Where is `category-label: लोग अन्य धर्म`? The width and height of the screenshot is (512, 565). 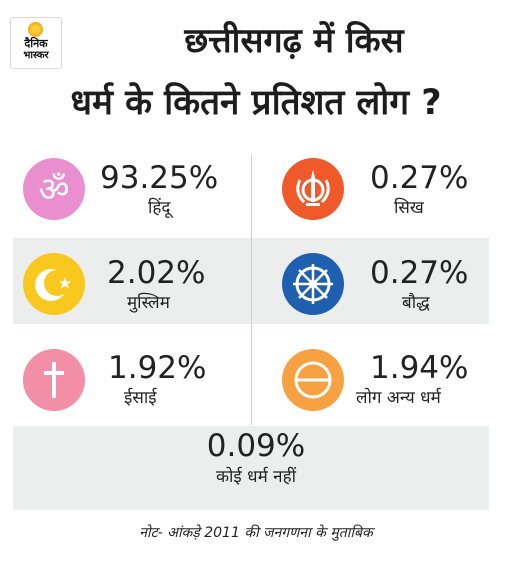
category-label: लोग अन्य धर्म is located at coordinates (398, 398).